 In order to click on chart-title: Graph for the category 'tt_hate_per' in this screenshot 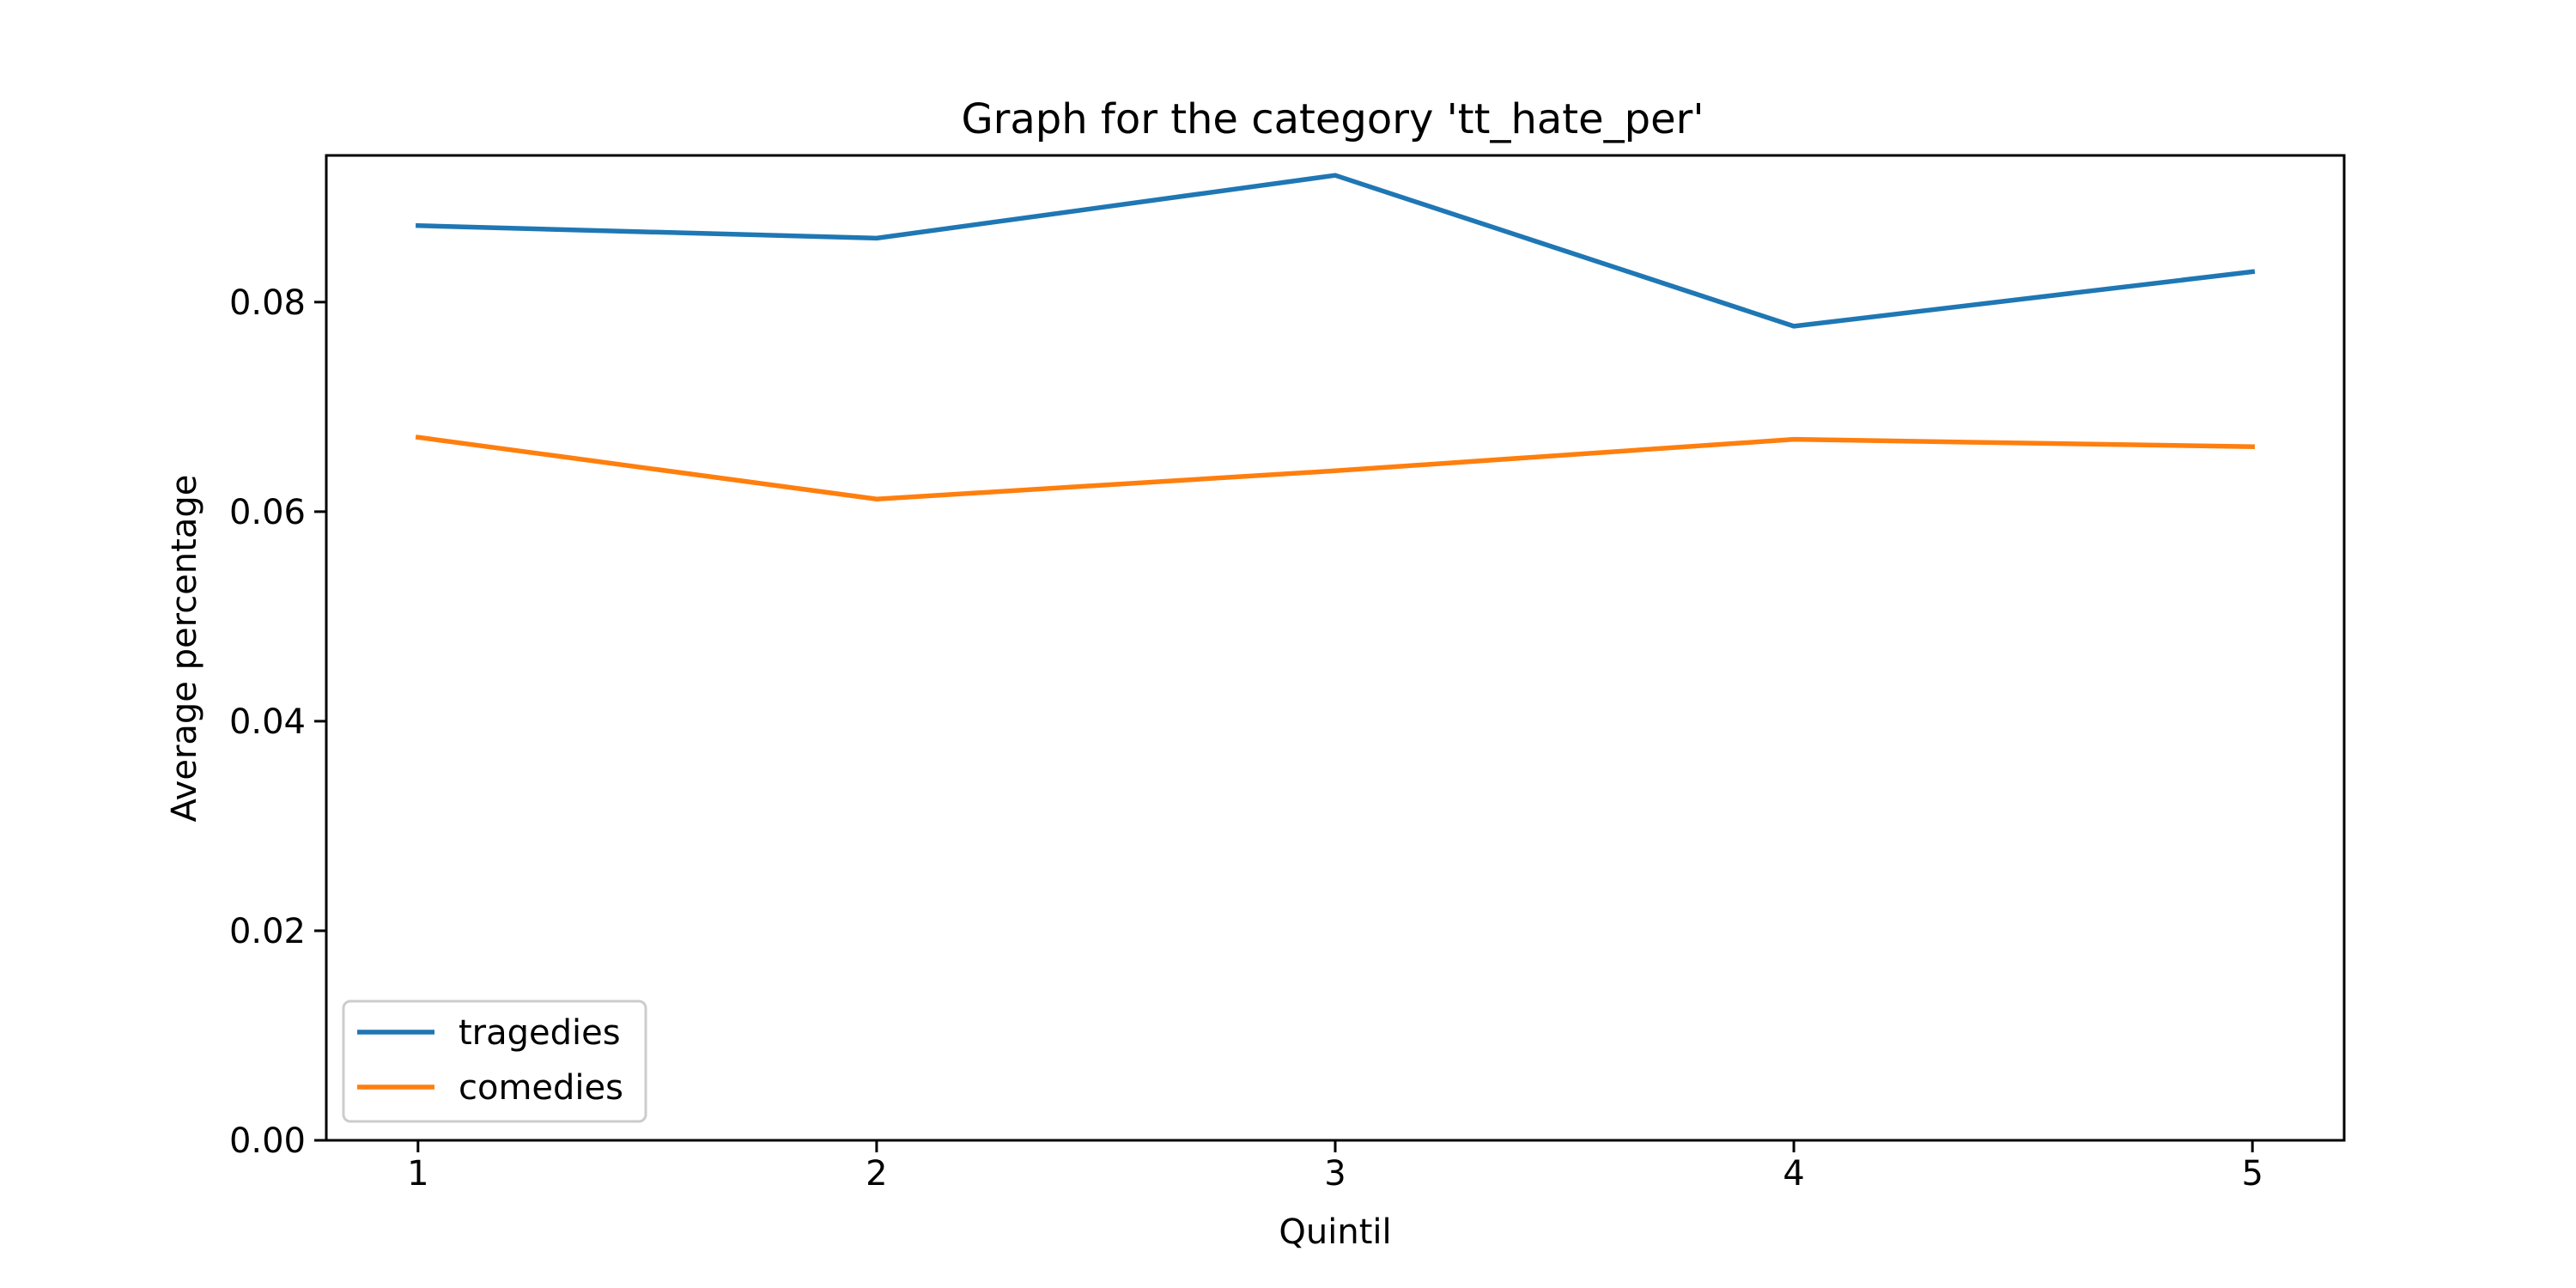, I will do `click(1332, 119)`.